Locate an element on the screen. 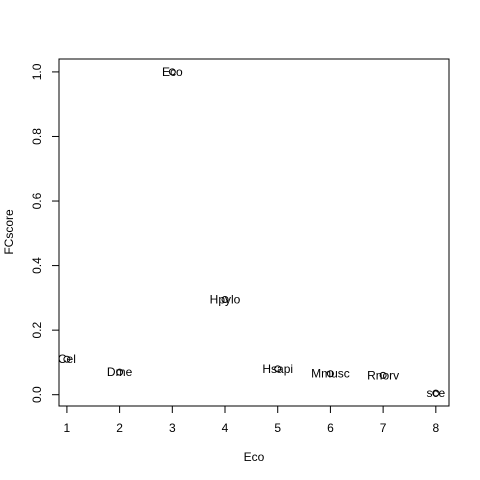 The width and height of the screenshot is (480, 480). y-tick-label: 0.6 is located at coordinates (37, 200).